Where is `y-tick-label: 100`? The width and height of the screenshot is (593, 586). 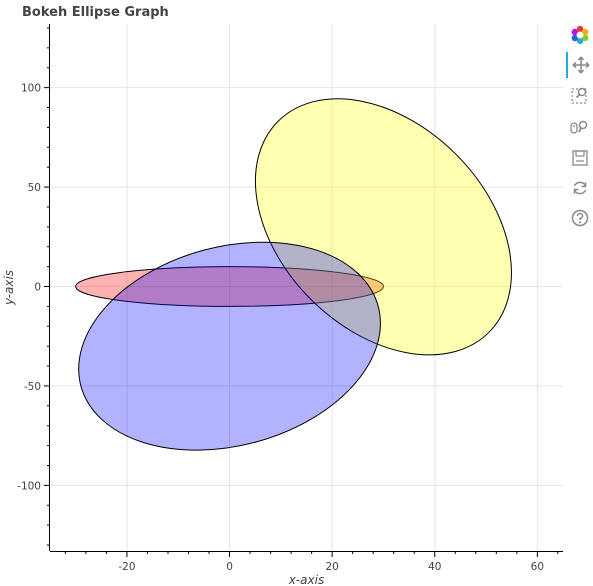
y-tick-label: 100 is located at coordinates (31, 89).